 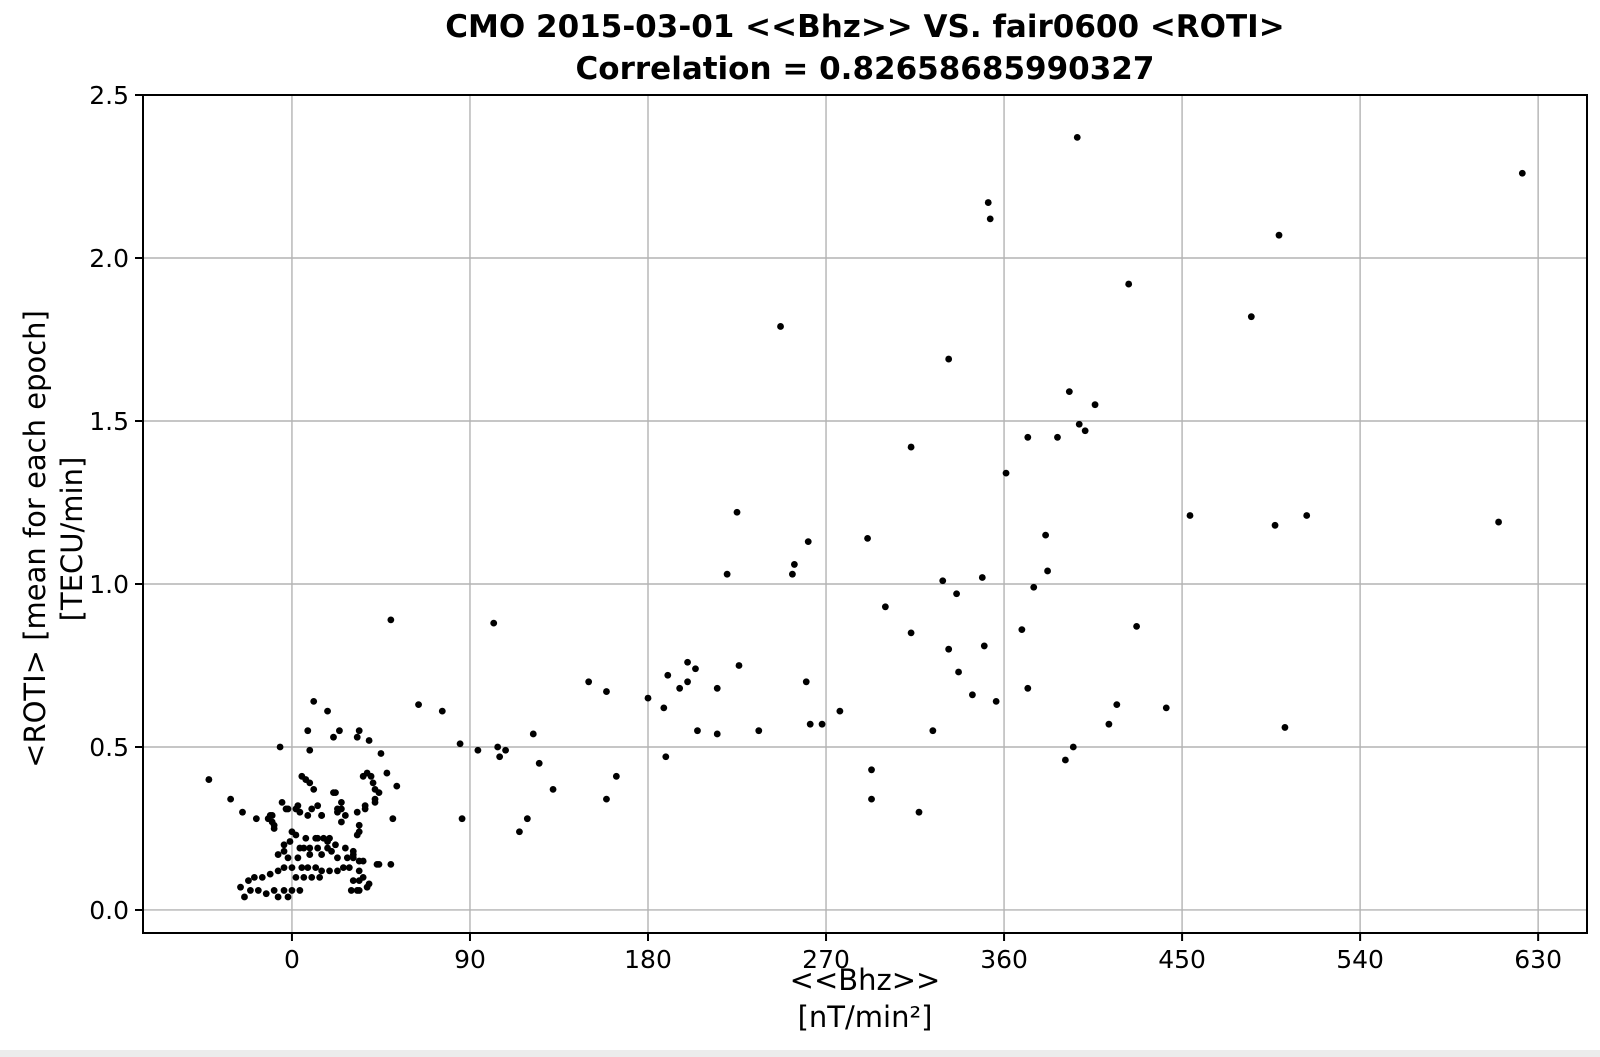 What do you see at coordinates (470, 959) in the screenshot?
I see `x-tick-label: 90` at bounding box center [470, 959].